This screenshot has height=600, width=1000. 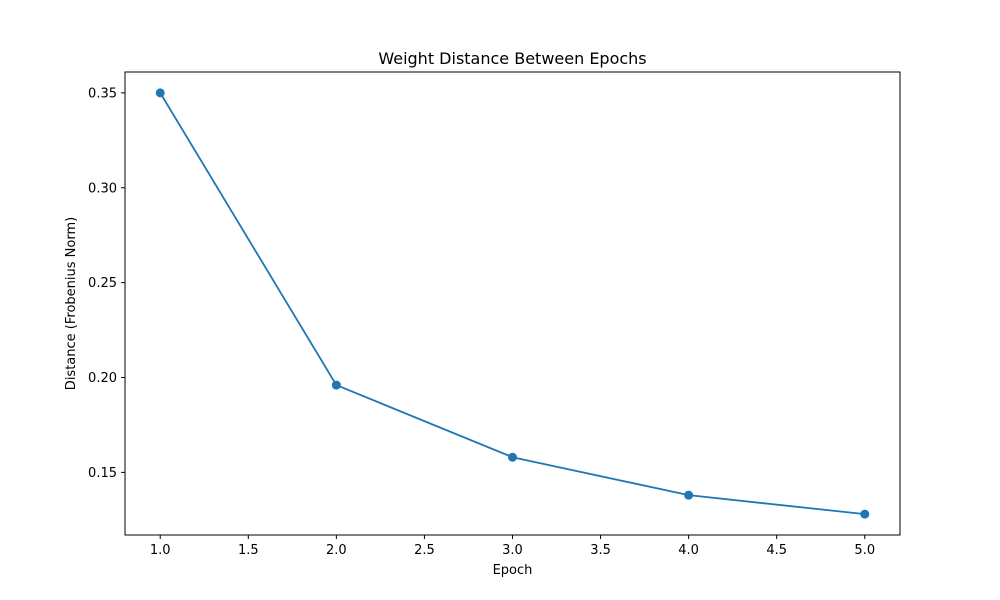 I want to click on y-axis: 0.15 0.20 0.25 0.30 0.35, so click(x=106, y=283).